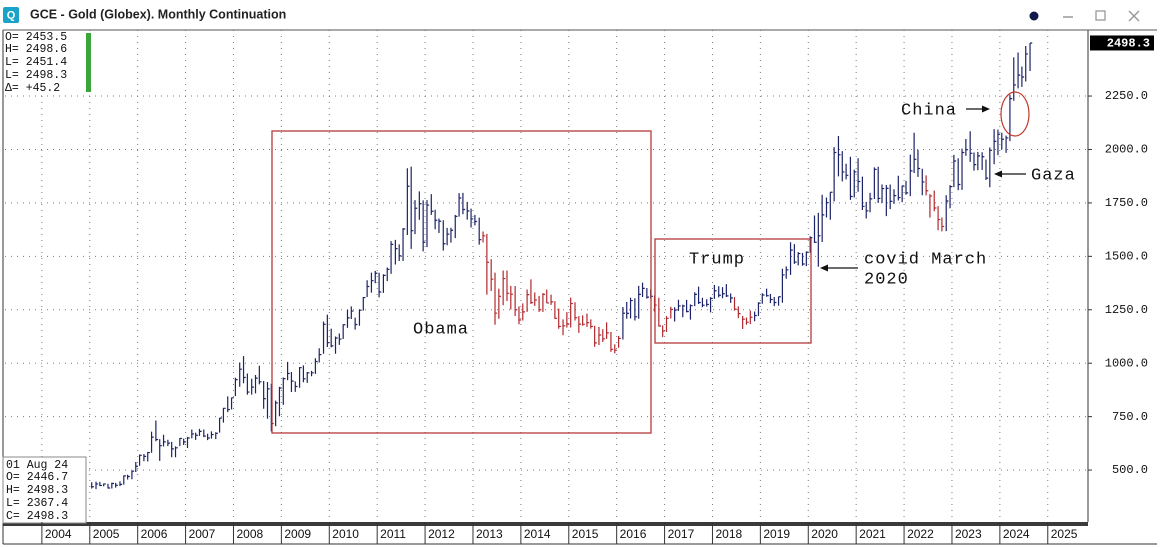  Describe the element at coordinates (36, 62) in the screenshot. I see `header-info: L= 2451.4` at that location.